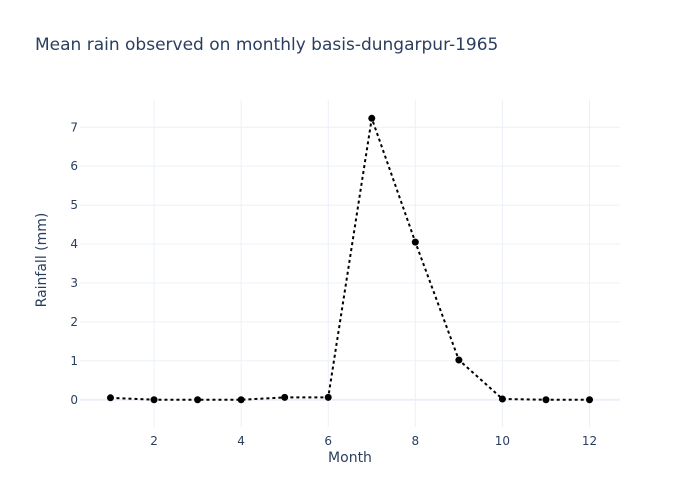  Describe the element at coordinates (74, 263) in the screenshot. I see `y-axis-ticks: 0 1 2 3 4 5 6 7` at that location.